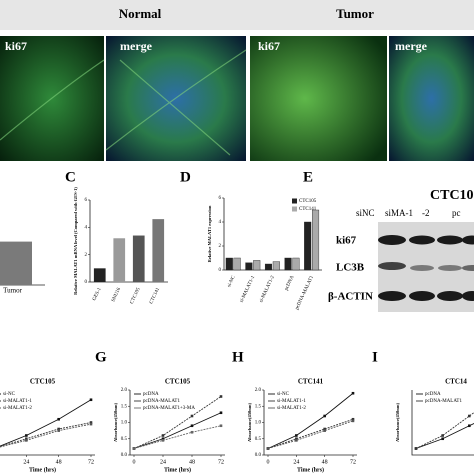  What do you see at coordinates (151, 394) in the screenshot?
I see `legend-label: pcDNA` at bounding box center [151, 394].